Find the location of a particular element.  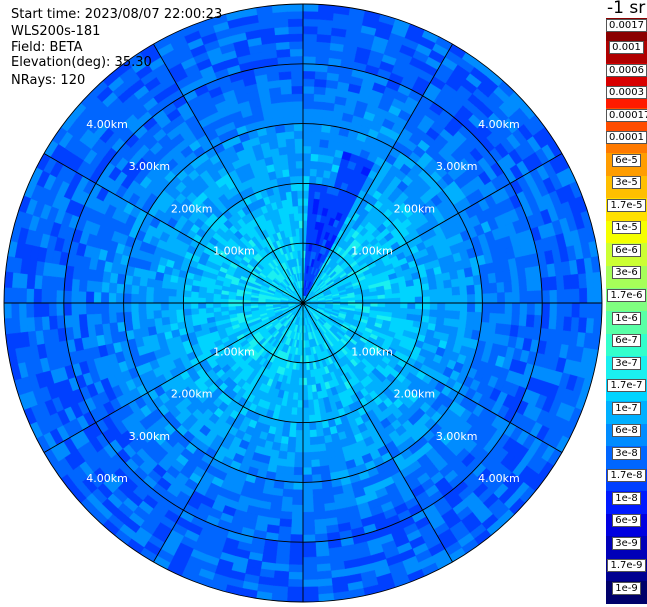

colorbar-tick-label: 3e-8 is located at coordinates (626, 453).